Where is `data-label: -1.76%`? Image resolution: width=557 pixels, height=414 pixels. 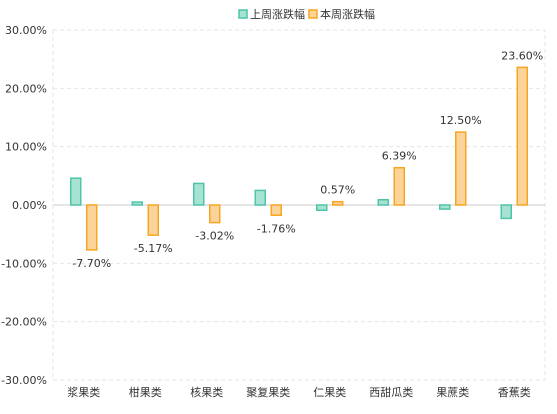 data-label: -1.76% is located at coordinates (276, 228).